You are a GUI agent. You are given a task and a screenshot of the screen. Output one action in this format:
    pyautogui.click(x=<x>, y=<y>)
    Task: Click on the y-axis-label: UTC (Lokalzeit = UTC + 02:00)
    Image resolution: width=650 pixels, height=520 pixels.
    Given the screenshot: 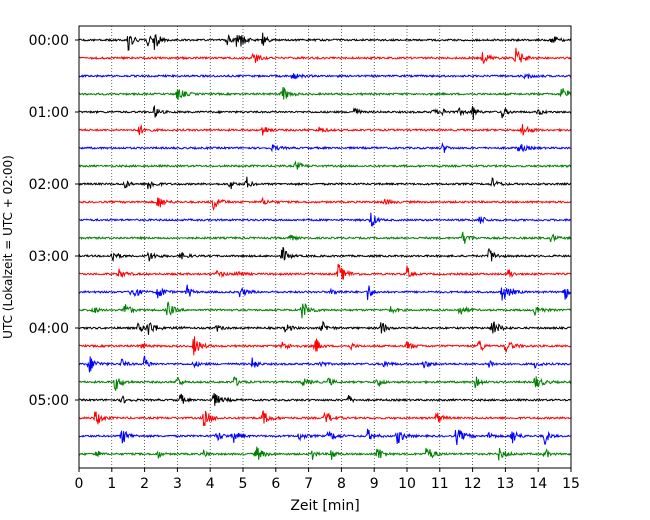 What is the action you would take?
    pyautogui.click(x=8, y=247)
    